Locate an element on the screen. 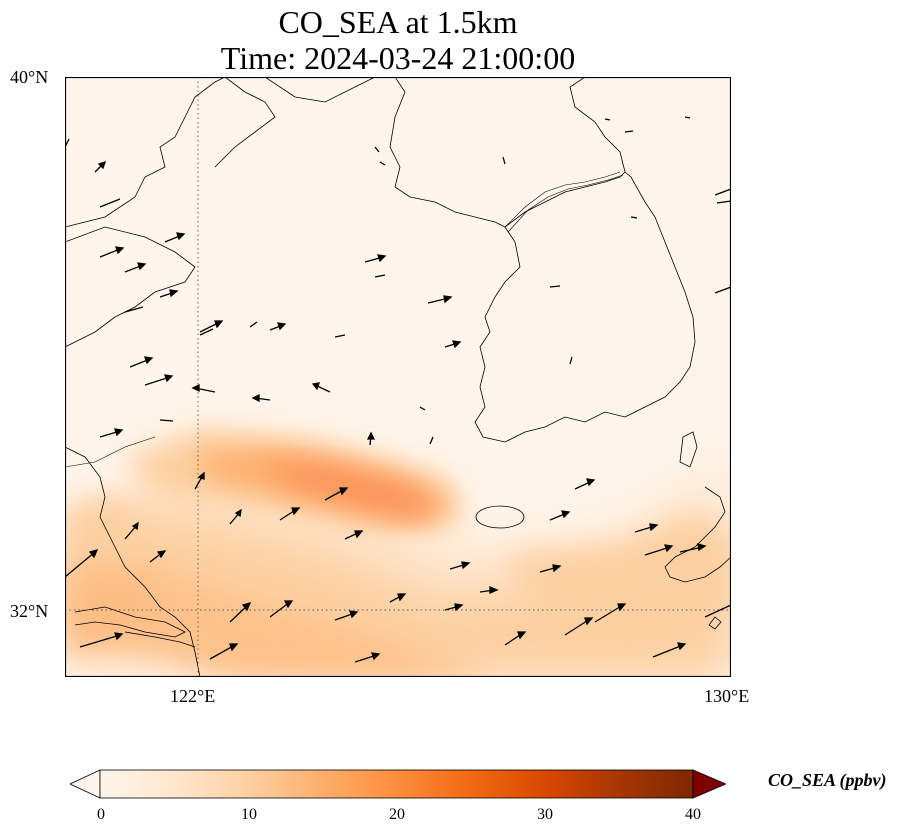 This screenshot has height=836, width=916. colorbar-extend-max is located at coordinates (710, 784).